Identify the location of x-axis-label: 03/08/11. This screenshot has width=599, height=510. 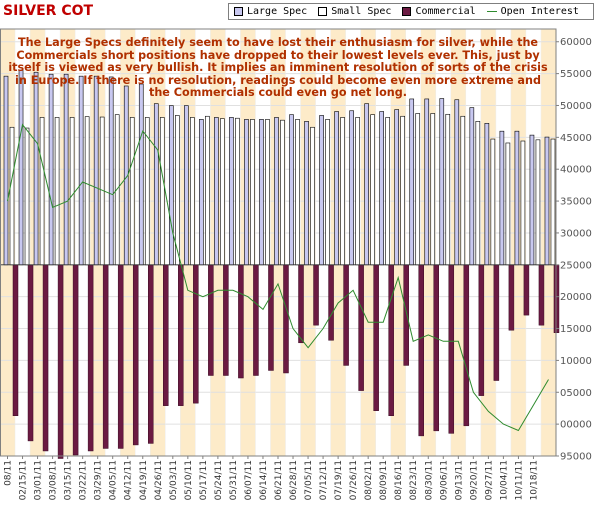
(54, 480).